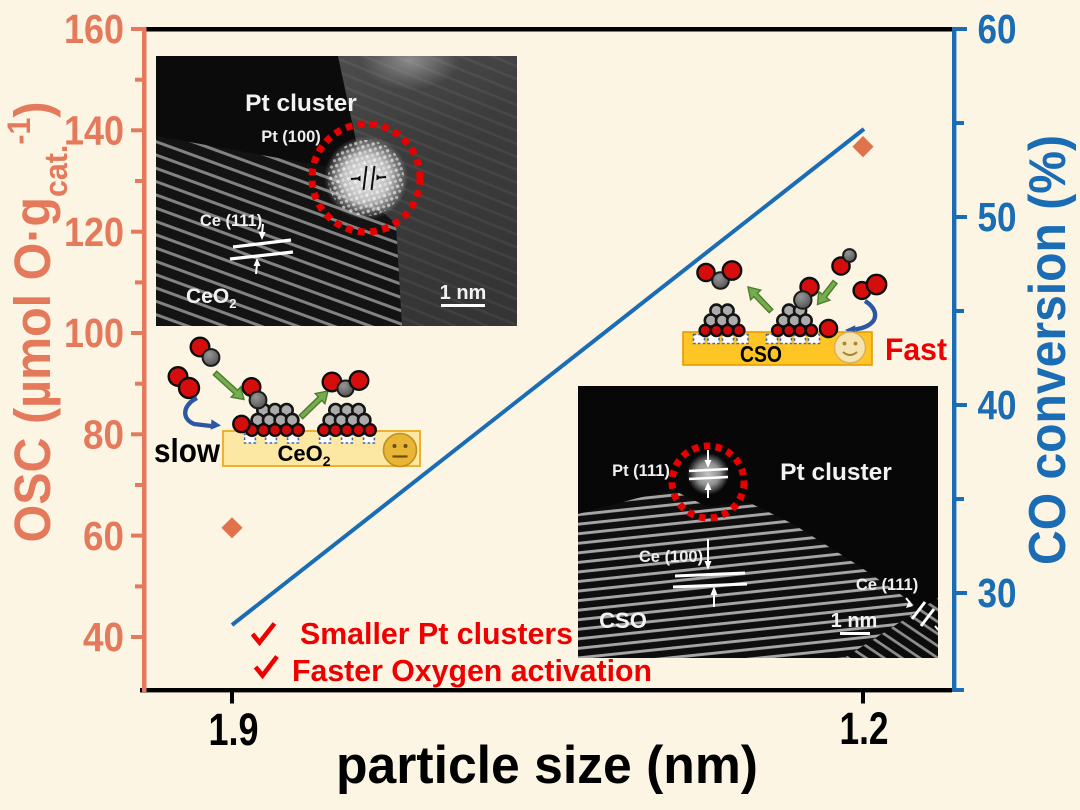 This screenshot has height=810, width=1080. I want to click on svg-text: Pt (111), so click(641, 471).